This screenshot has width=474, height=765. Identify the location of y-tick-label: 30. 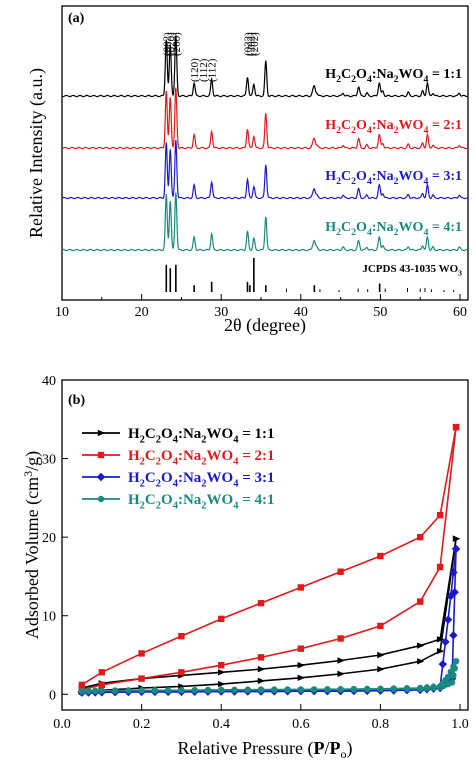
(49, 460).